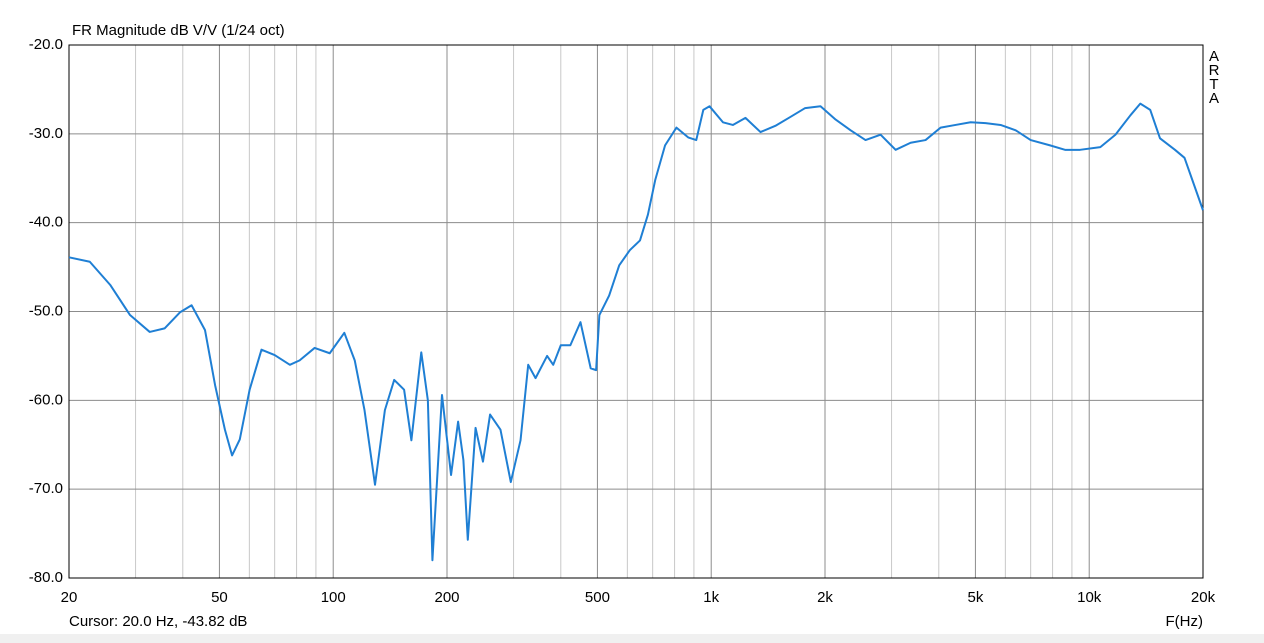 This screenshot has width=1264, height=643. I want to click on y-tick-label: -40.0, so click(46, 222).